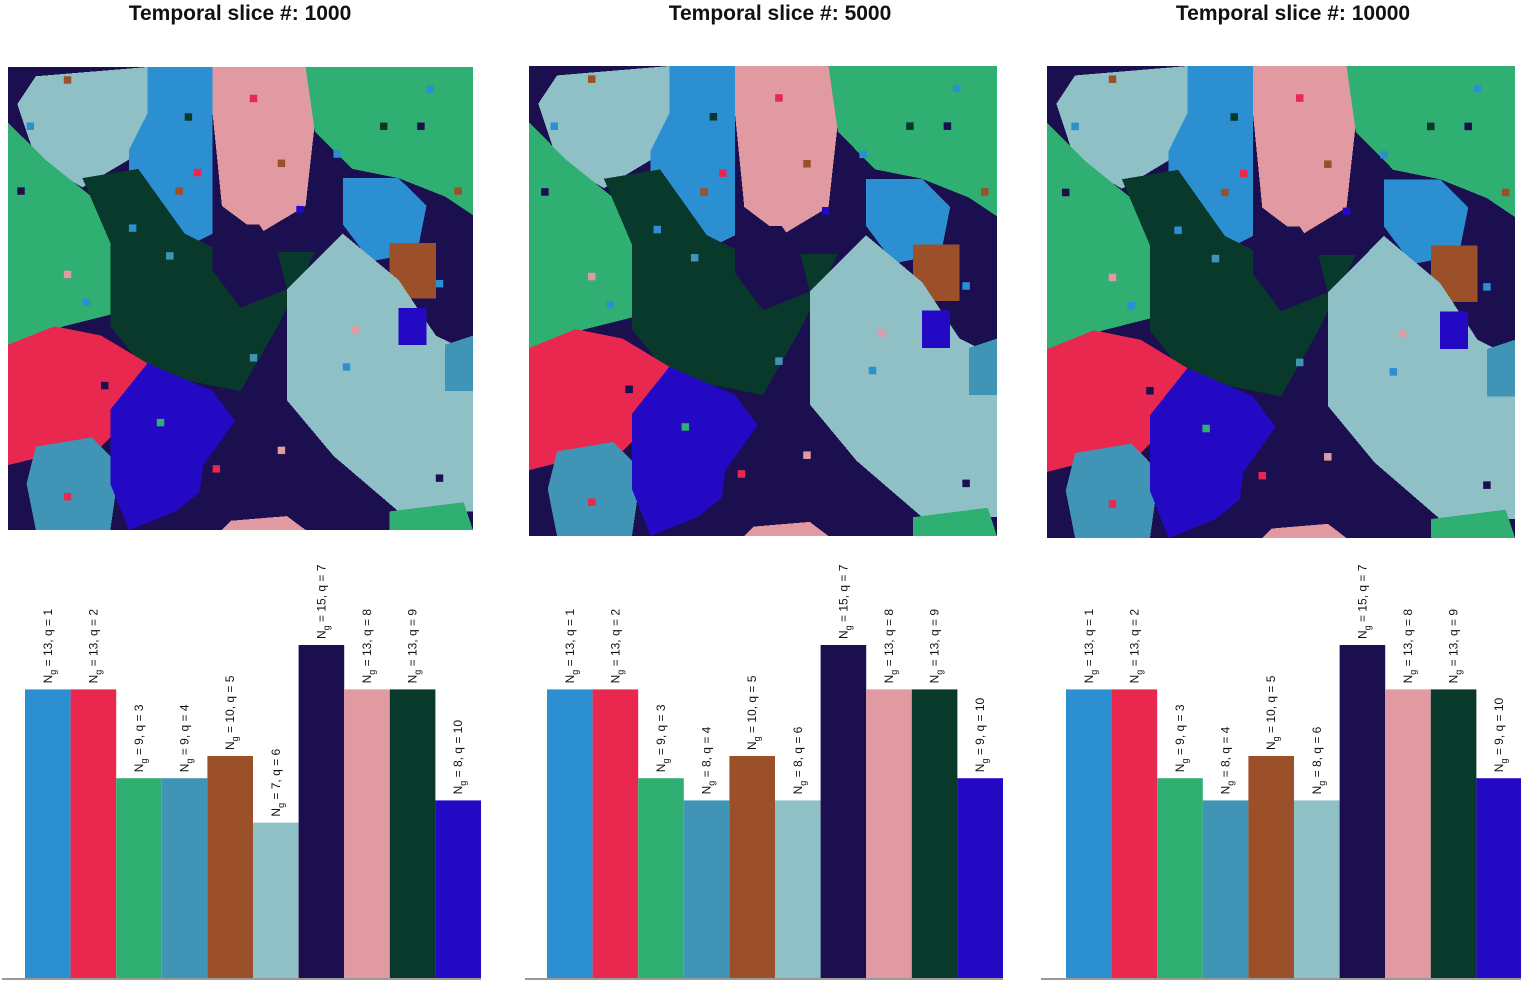 The height and width of the screenshot is (984, 1521). Describe the element at coordinates (1227, 760) in the screenshot. I see `bar-label-4: Ng = 8, q = 4` at that location.